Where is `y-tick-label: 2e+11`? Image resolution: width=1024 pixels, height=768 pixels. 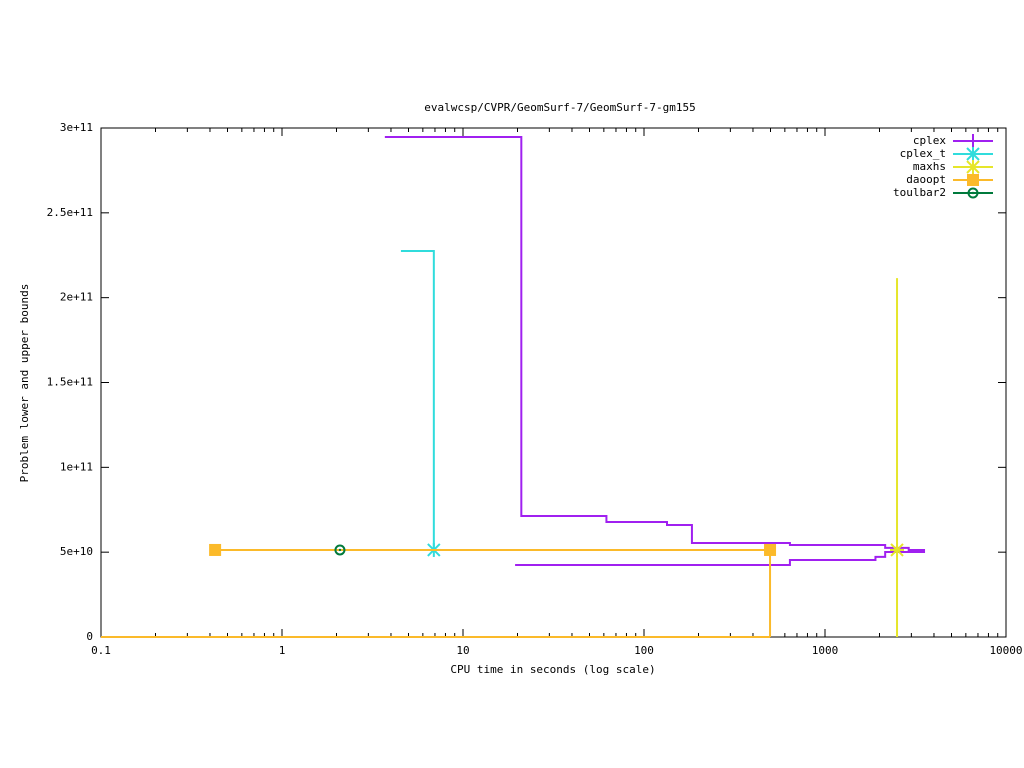
y-tick-label: 2e+11 is located at coordinates (76, 297).